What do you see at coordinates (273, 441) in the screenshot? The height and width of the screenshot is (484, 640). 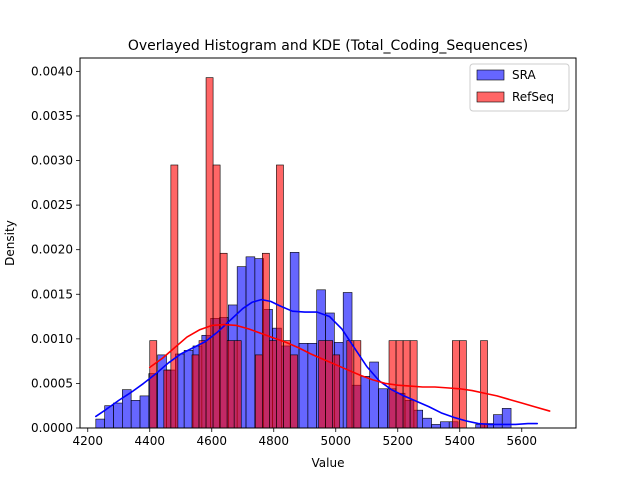 I see `x-tick-label: 4800` at bounding box center [273, 441].